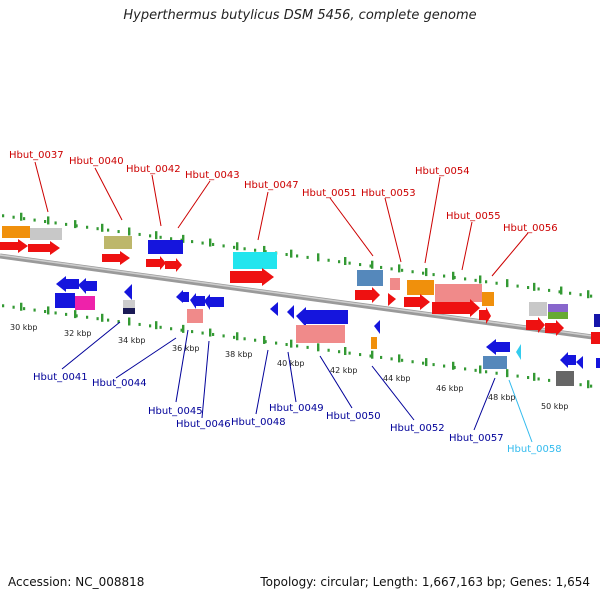  Describe the element at coordinates (329, 193) in the screenshot. I see `gene-label: Hbut_0051` at that location.